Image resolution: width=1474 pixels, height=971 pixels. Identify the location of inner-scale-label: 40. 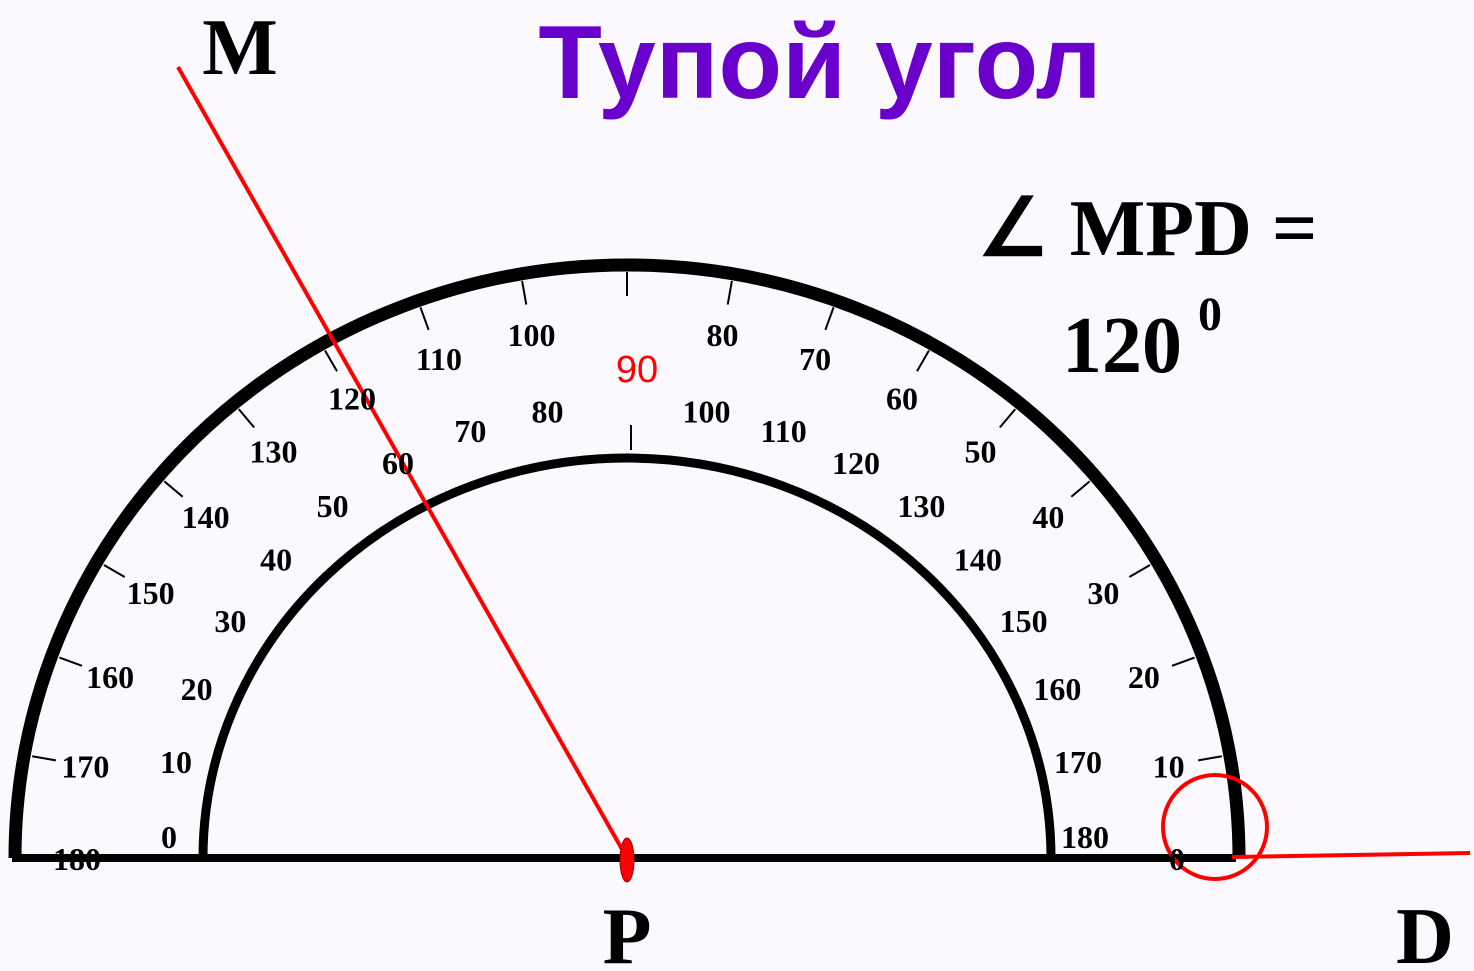
(276, 559).